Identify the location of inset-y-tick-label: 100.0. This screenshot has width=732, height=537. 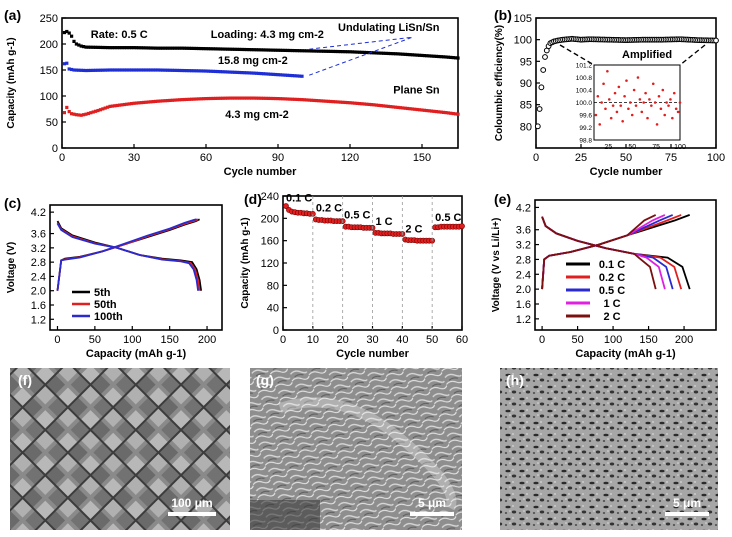
(584, 103).